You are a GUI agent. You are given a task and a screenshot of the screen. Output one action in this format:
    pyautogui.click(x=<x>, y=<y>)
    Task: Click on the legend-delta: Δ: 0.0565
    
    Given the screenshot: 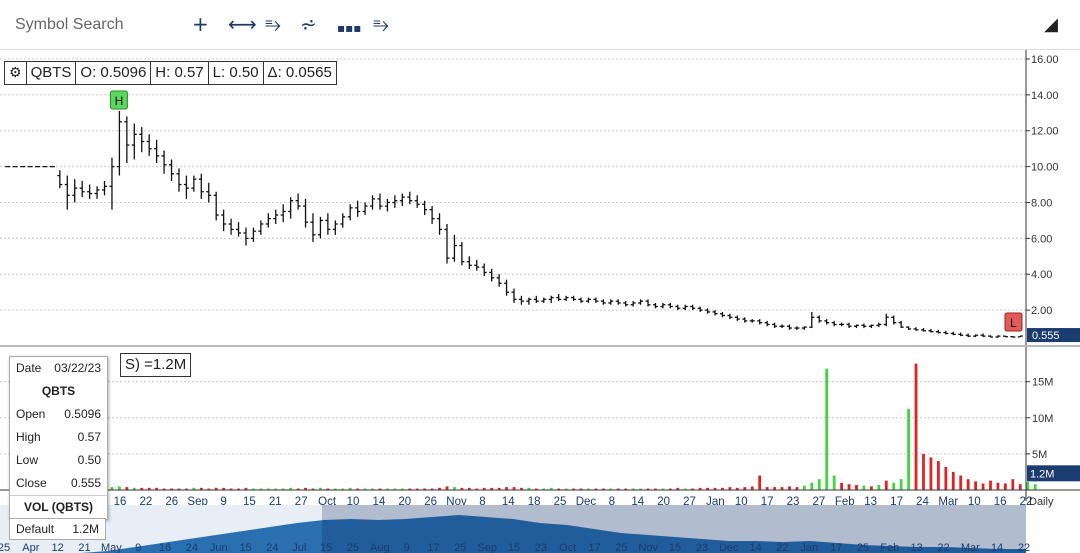 What is the action you would take?
    pyautogui.click(x=299, y=73)
    